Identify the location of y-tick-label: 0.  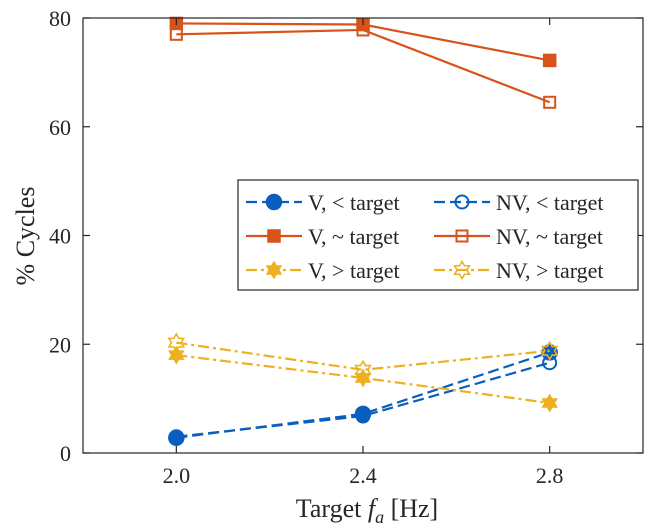
(65, 453).